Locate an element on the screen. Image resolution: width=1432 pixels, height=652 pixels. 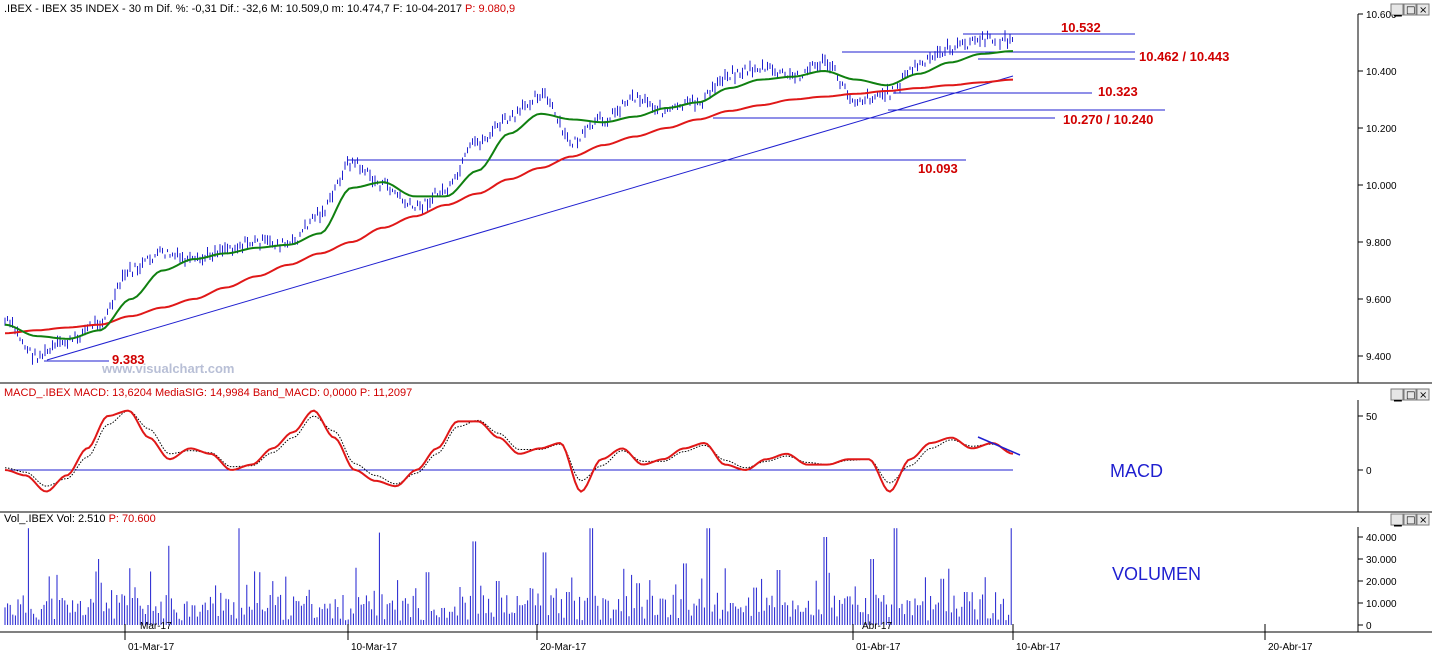
macd-plot is located at coordinates (512, 451).